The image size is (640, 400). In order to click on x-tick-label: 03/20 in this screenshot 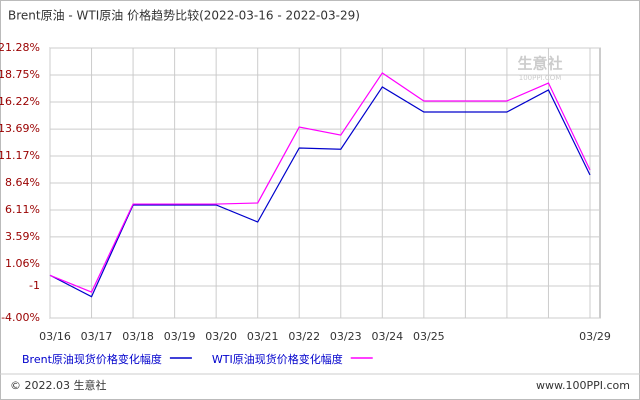, I will do `click(221, 336)`.